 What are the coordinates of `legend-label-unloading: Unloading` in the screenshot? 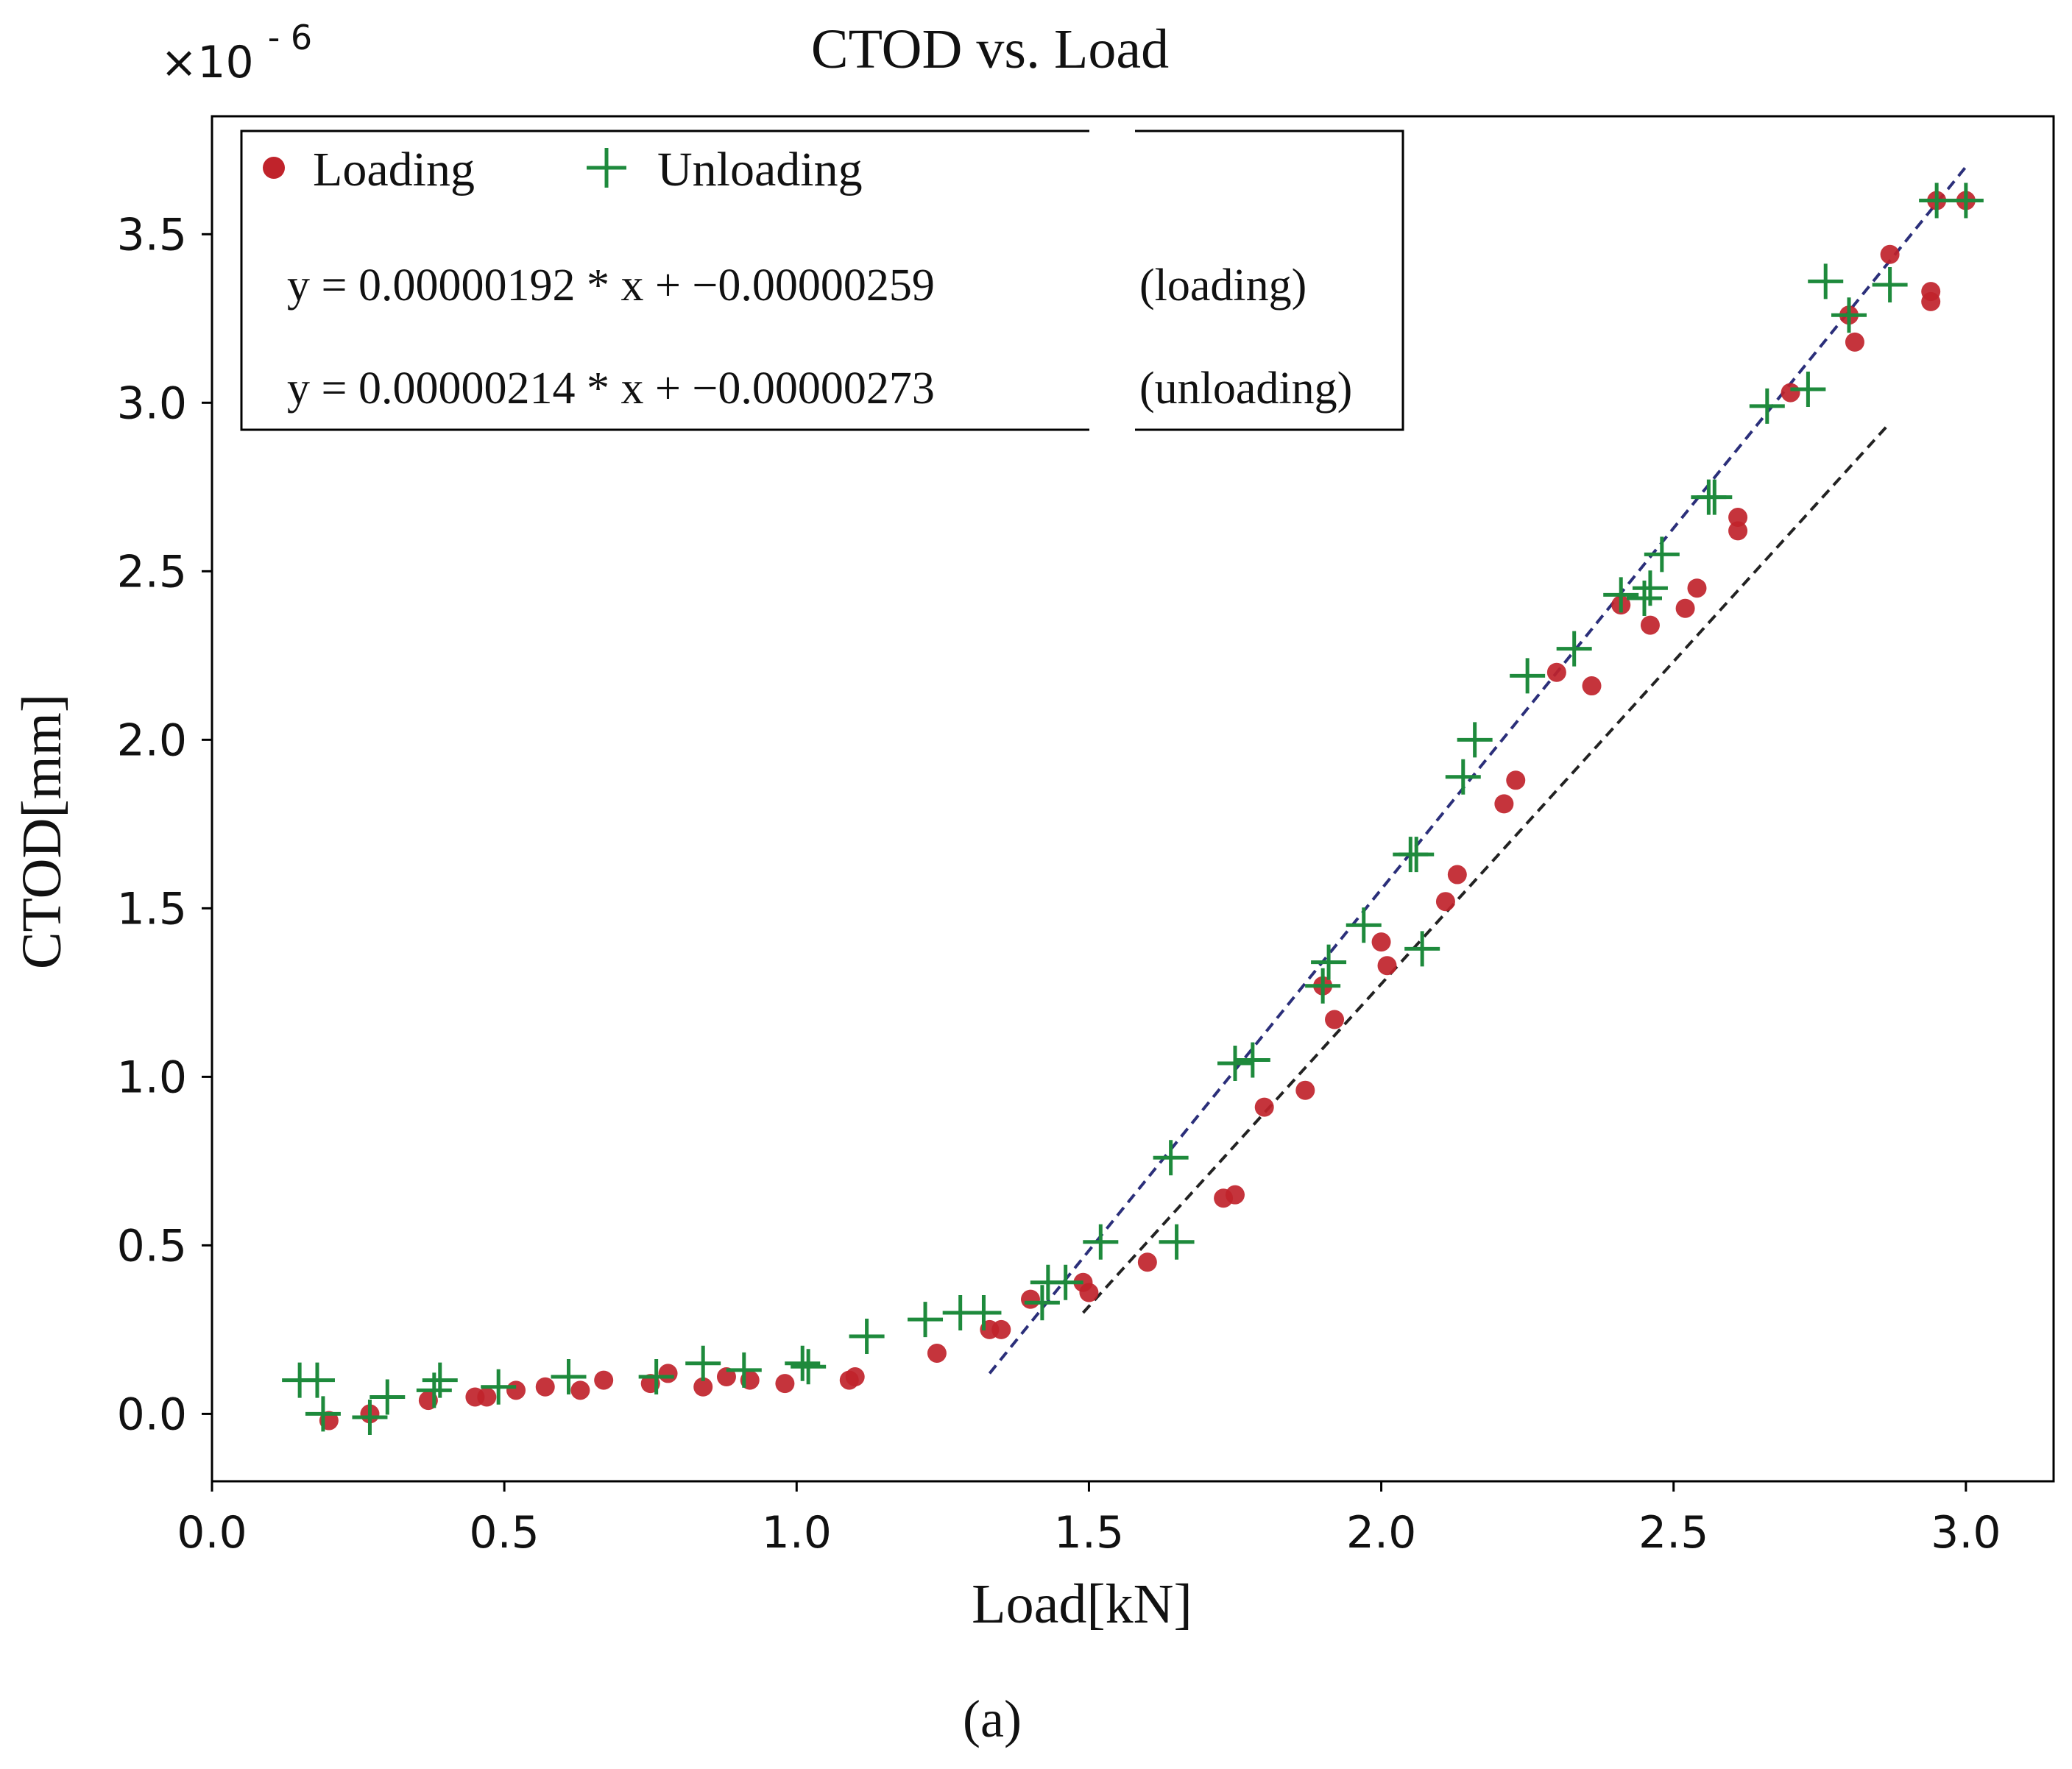 It's located at (760, 169).